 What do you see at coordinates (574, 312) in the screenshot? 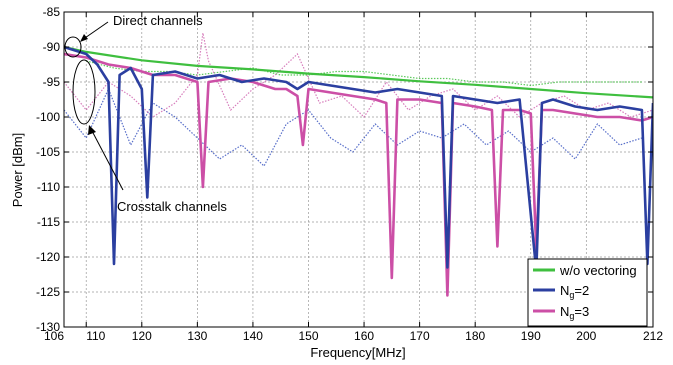
I see `legend-label-ng3: Ng=3` at bounding box center [574, 312].